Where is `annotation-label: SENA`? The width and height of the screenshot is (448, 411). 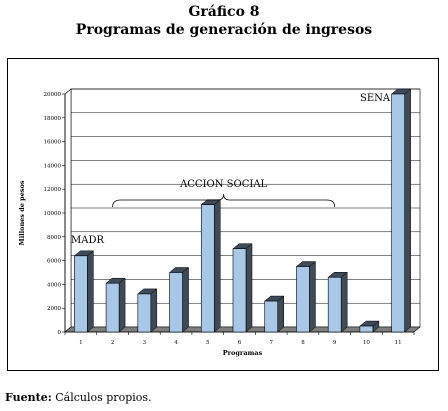
annotation-label: SENA is located at coordinates (375, 98).